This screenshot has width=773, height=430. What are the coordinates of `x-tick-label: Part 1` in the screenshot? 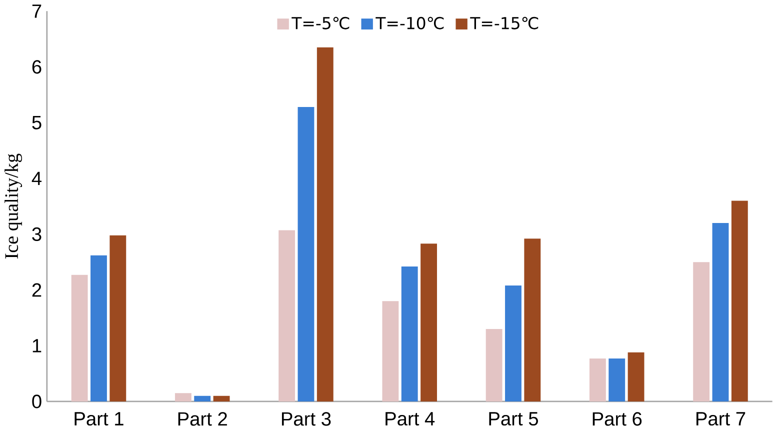 It's located at (99, 419).